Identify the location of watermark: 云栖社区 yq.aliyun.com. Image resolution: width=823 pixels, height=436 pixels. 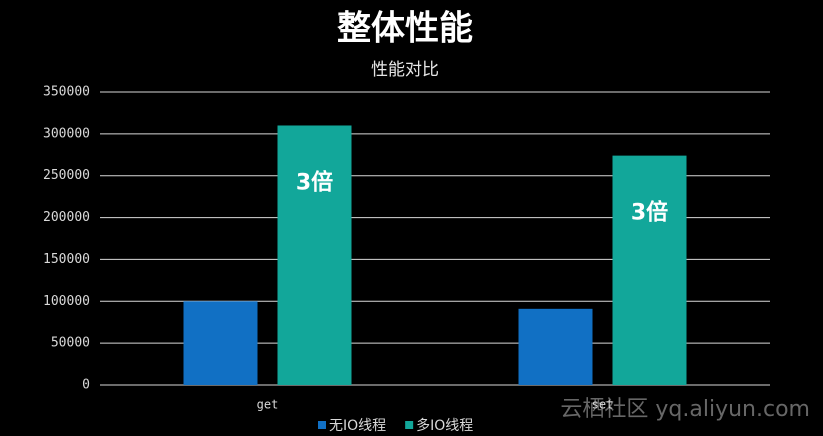
(685, 409).